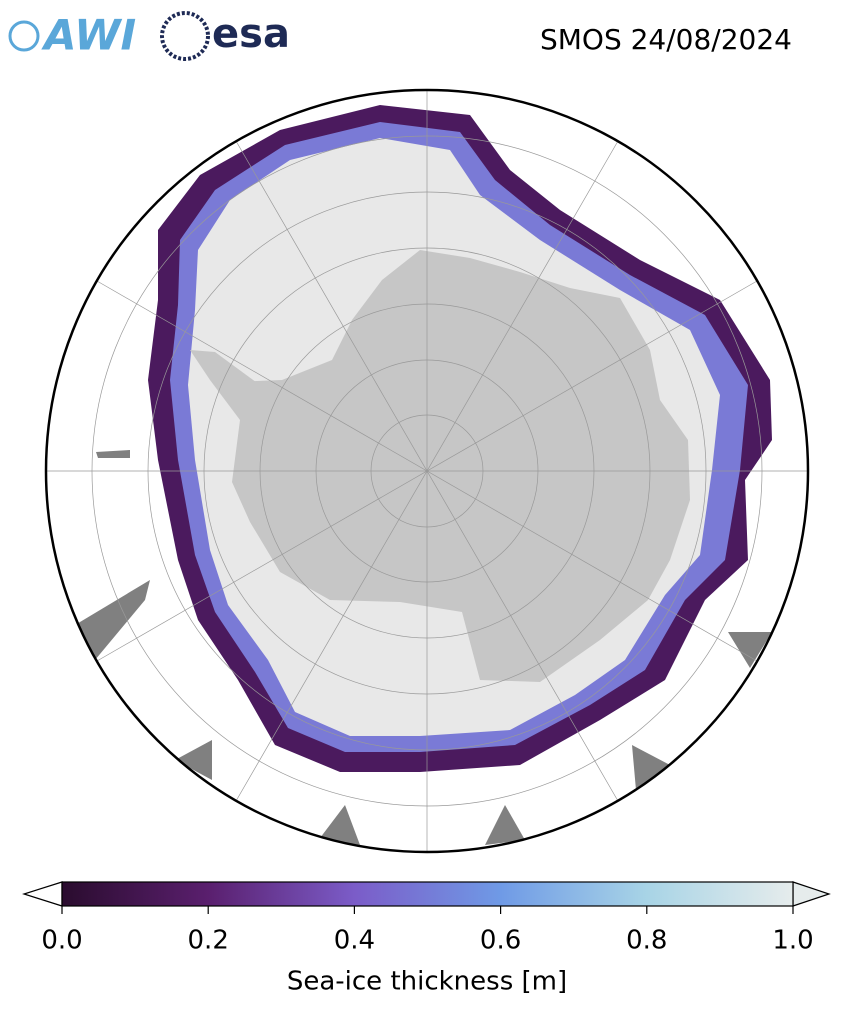  What do you see at coordinates (426, 939) in the screenshot?
I see `colorbar: Sea-ice thickness [m] 0.0 0.2 0.4 0.6 0.8 1.0` at bounding box center [426, 939].